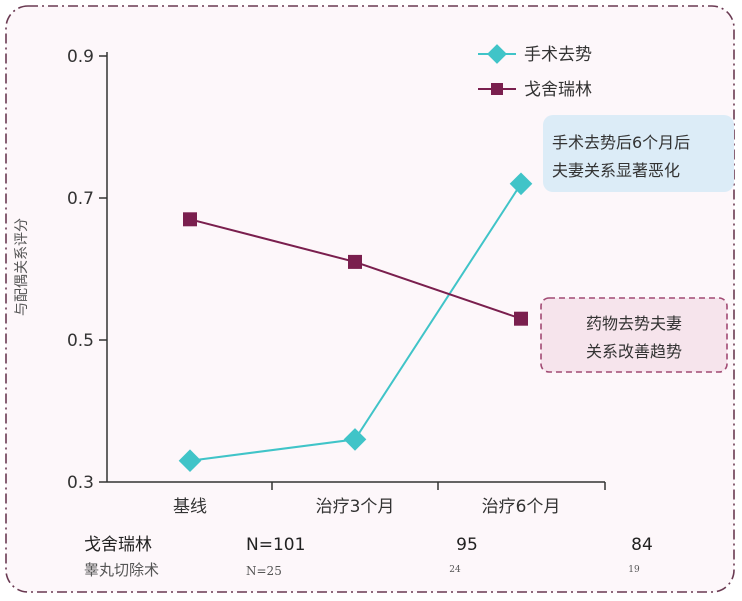  What do you see at coordinates (368, 557) in the screenshot?
I see `n-table: 戈舍瑞林 N=101 95 84 睾丸切除术 N=25 24 19` at bounding box center [368, 557].